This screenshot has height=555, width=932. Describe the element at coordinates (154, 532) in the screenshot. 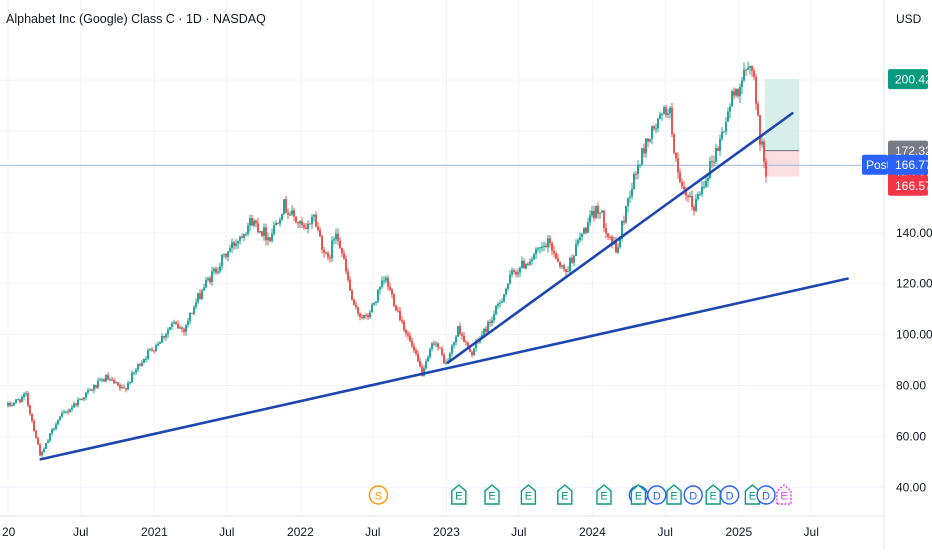

I see `x-tick-label: 2021` at that location.